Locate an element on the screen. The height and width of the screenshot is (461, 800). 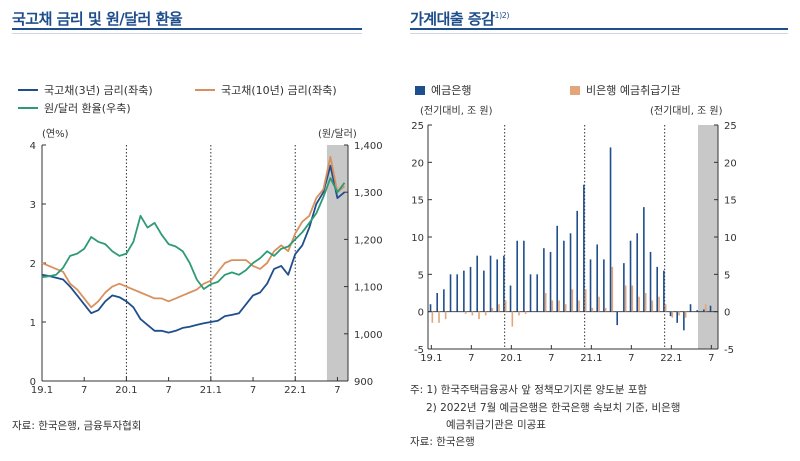
left-ytick-label-1: 1 is located at coordinates (33, 323).